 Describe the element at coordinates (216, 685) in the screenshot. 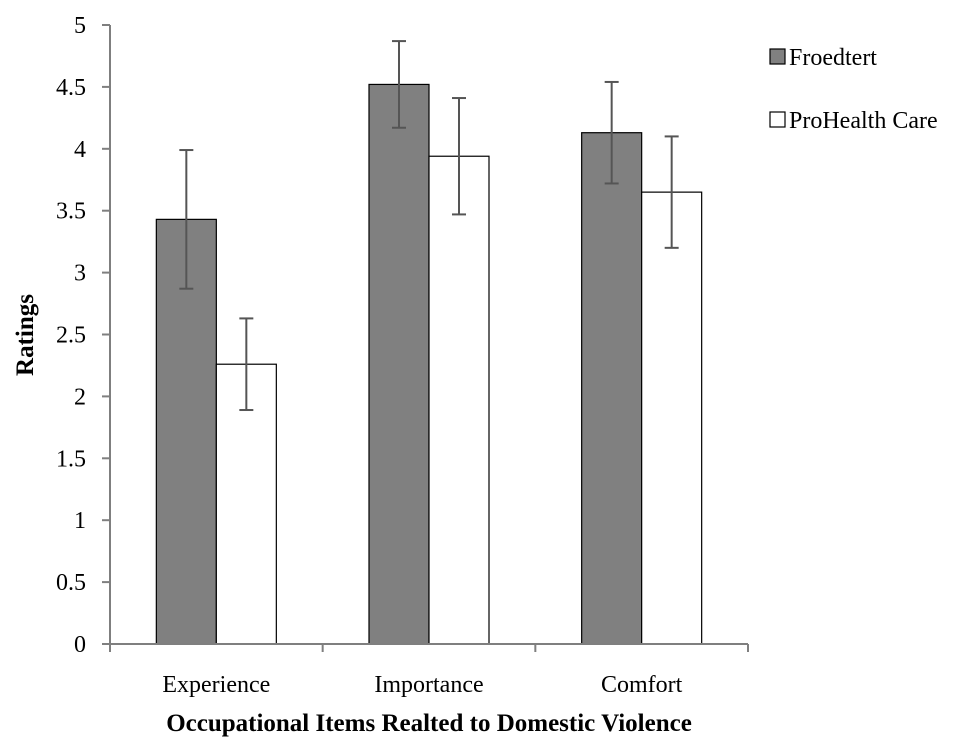

I see `x-tick-label-experience: Experience` at that location.